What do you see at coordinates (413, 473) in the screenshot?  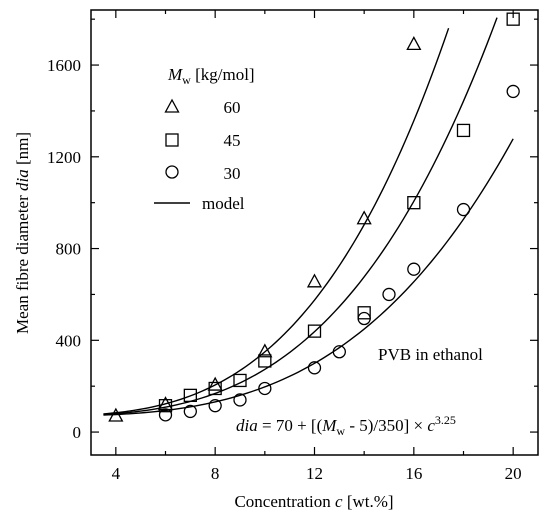 I see `x-tick-label: 16` at bounding box center [413, 473].